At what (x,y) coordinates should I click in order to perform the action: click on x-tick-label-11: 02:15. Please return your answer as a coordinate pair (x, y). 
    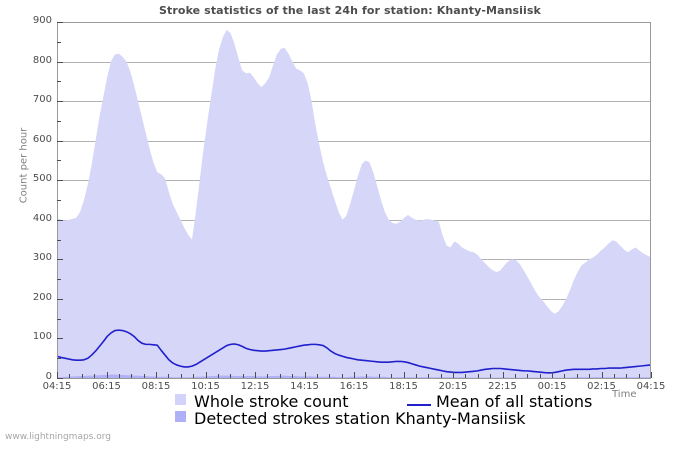
    Looking at the image, I should click on (601, 386).